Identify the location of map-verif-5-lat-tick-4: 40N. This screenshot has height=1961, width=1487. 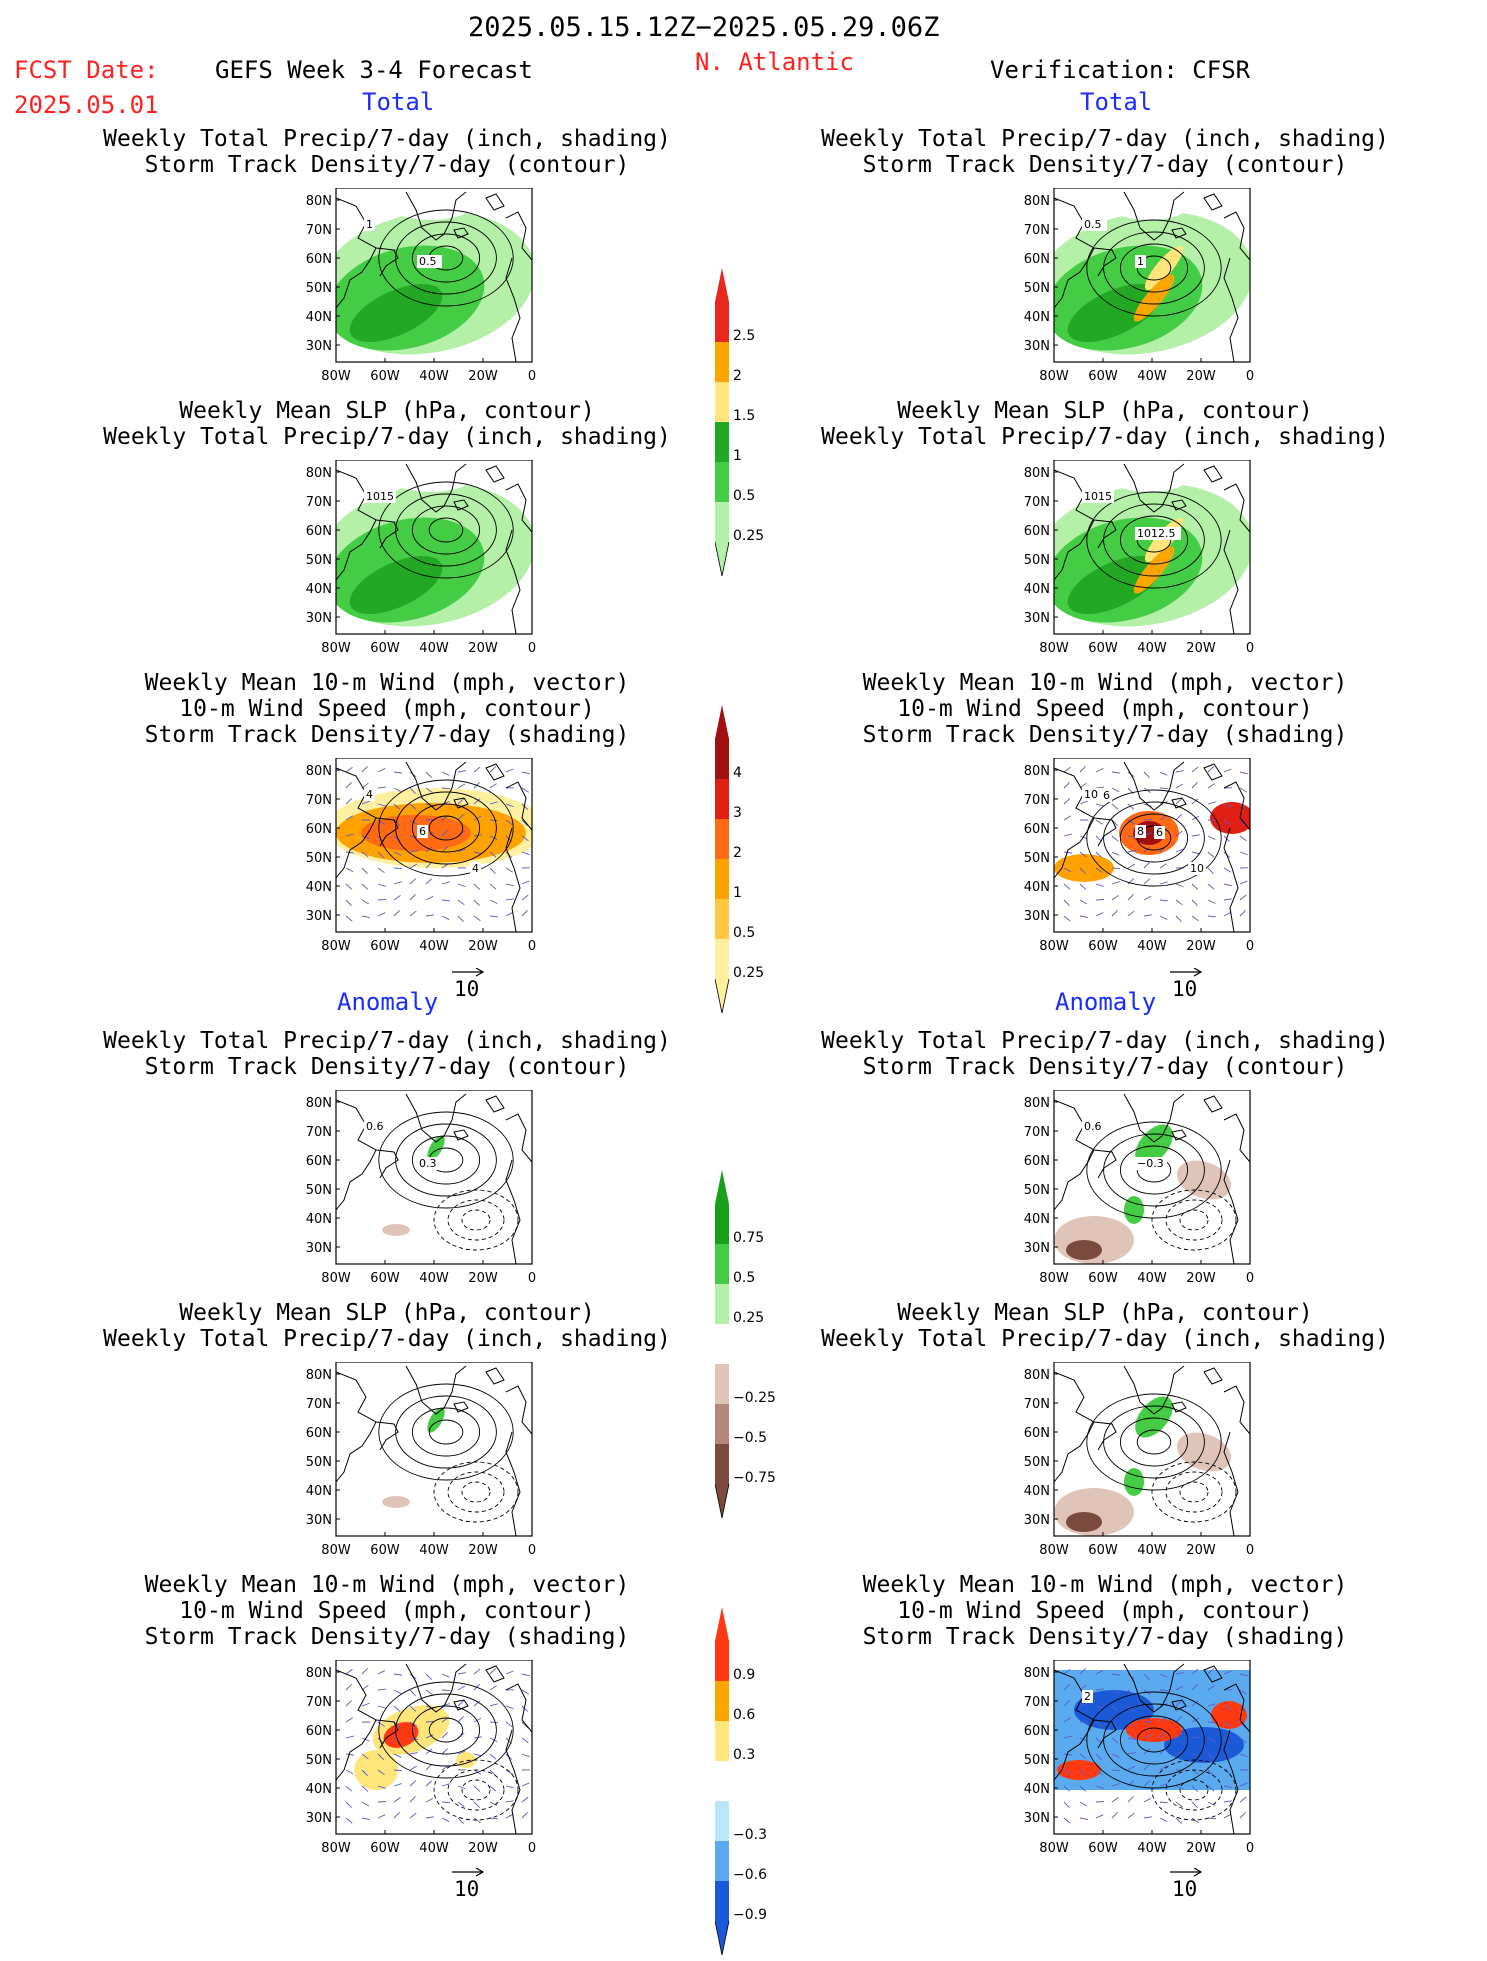
(1037, 1789).